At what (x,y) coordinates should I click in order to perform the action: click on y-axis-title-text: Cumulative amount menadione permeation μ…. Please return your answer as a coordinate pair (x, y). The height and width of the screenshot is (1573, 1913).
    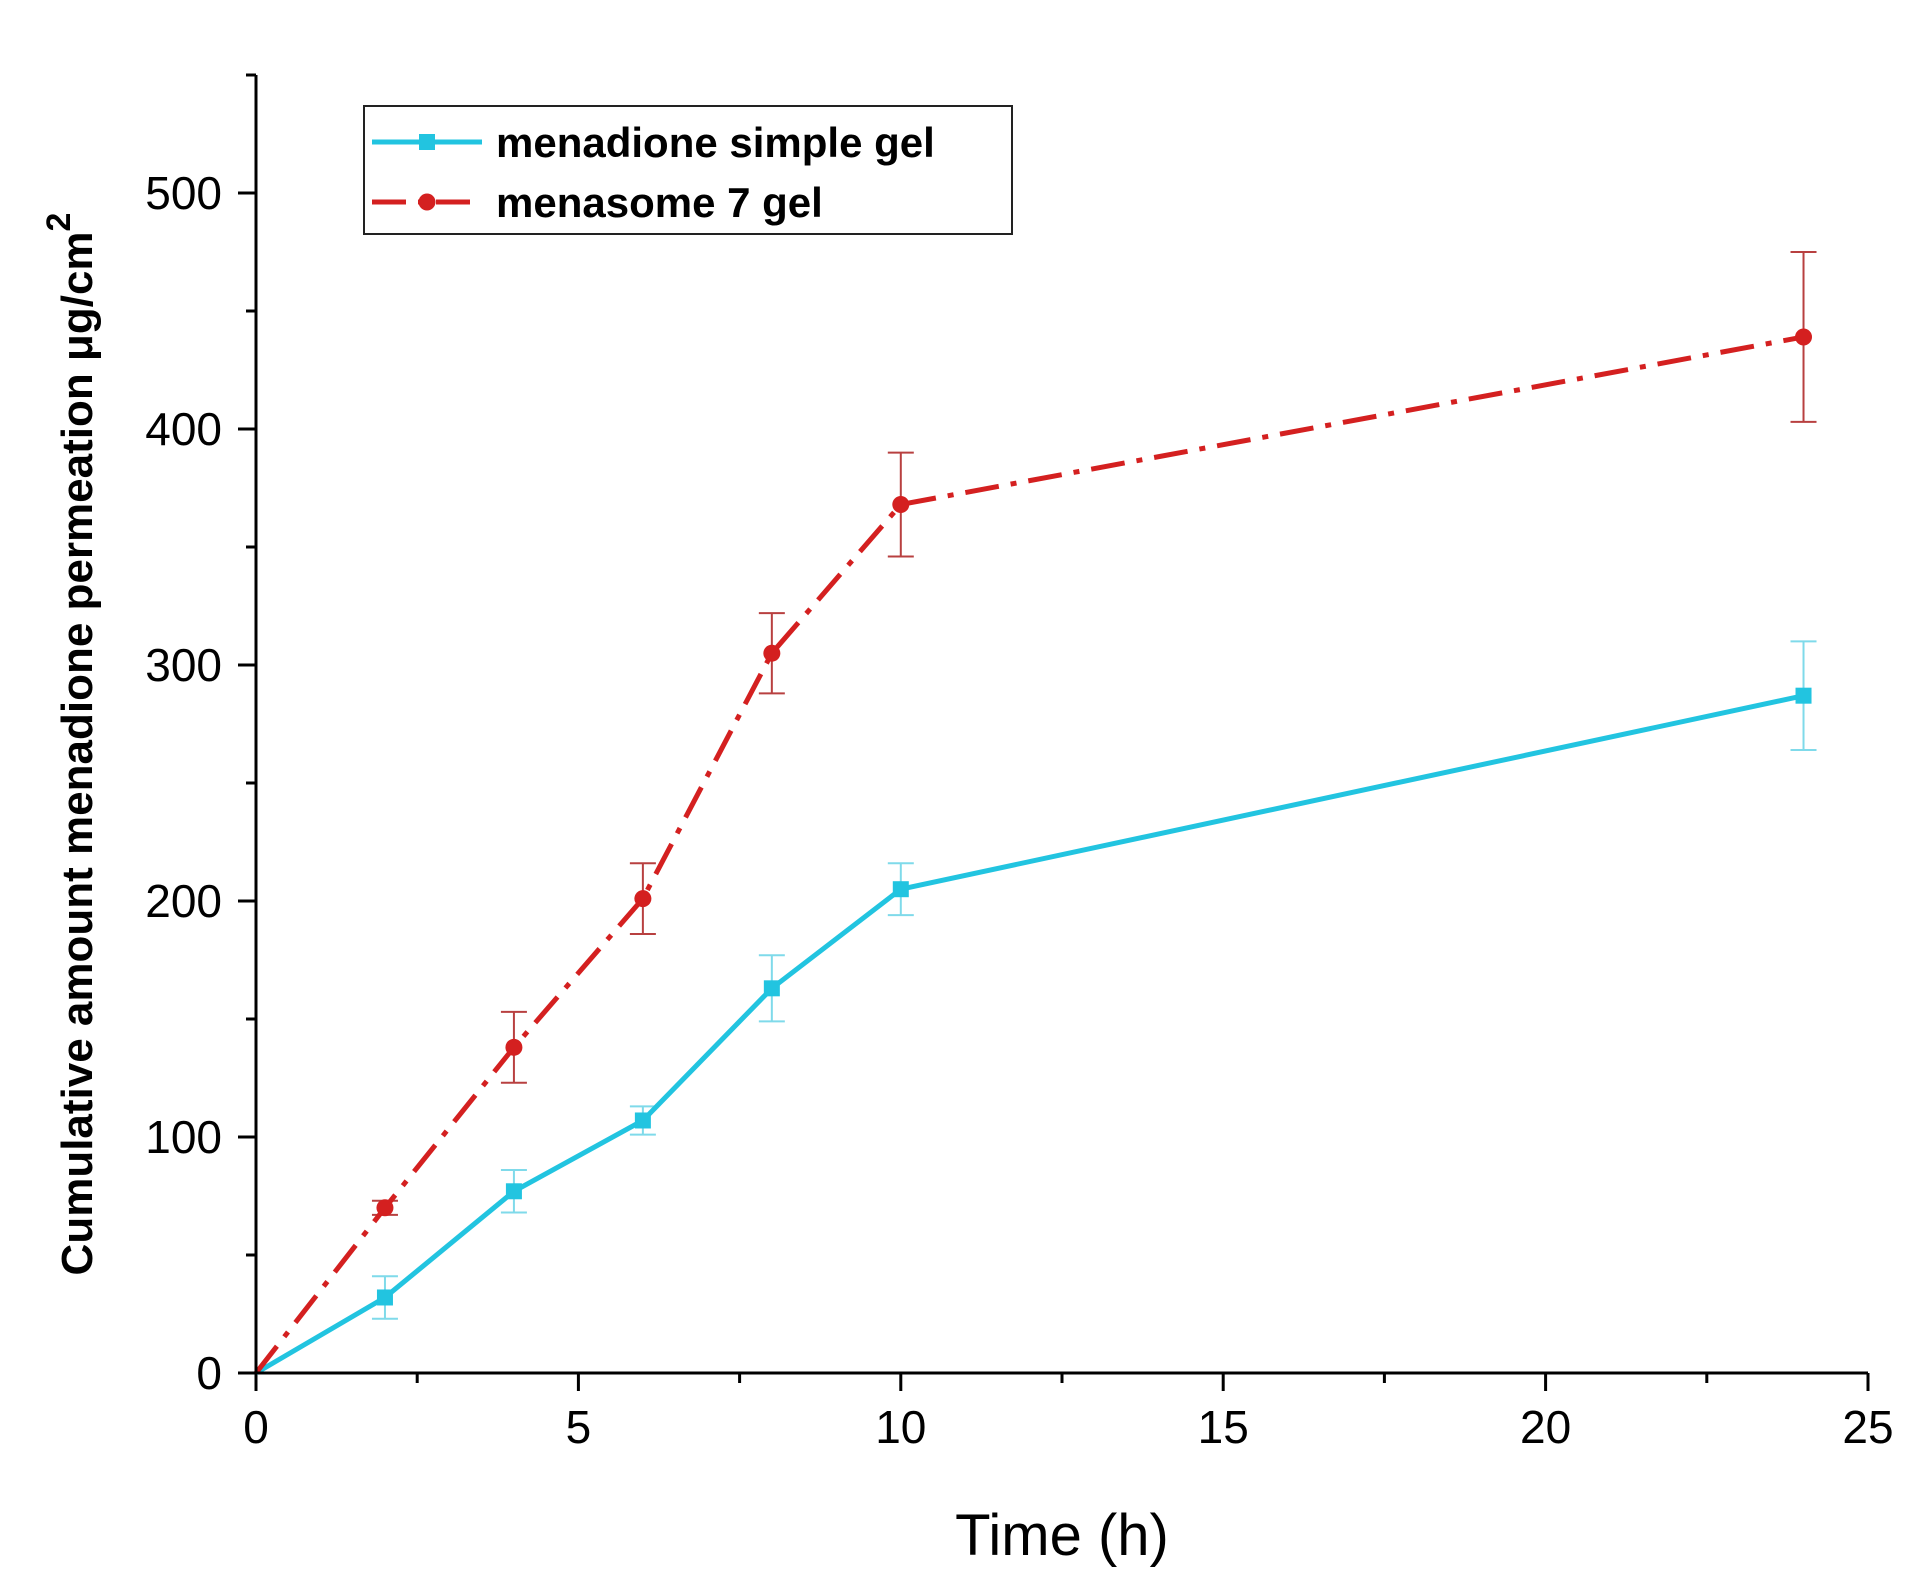
    Looking at the image, I should click on (77, 753).